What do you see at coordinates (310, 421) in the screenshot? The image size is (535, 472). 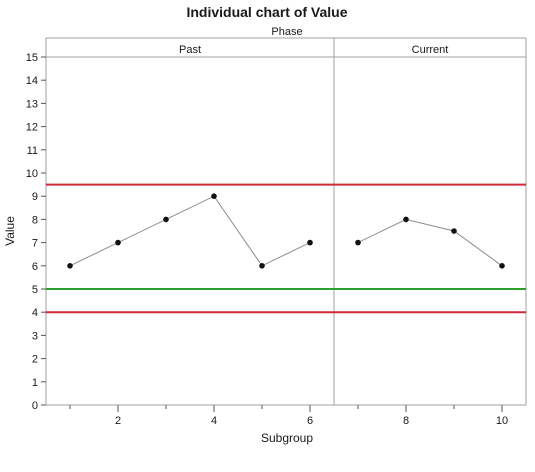 I see `x-tick-label: 6` at bounding box center [310, 421].